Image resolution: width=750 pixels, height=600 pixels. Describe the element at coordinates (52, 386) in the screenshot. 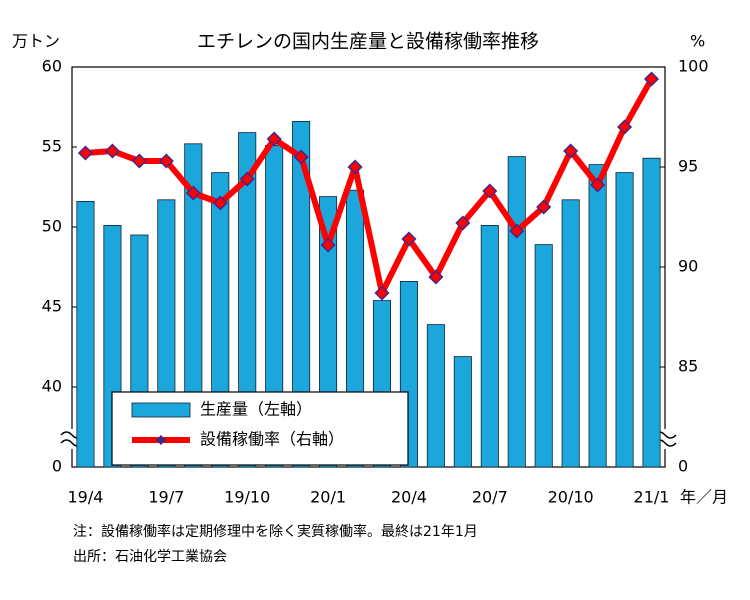

I see `y-tick-label: 40` at that location.